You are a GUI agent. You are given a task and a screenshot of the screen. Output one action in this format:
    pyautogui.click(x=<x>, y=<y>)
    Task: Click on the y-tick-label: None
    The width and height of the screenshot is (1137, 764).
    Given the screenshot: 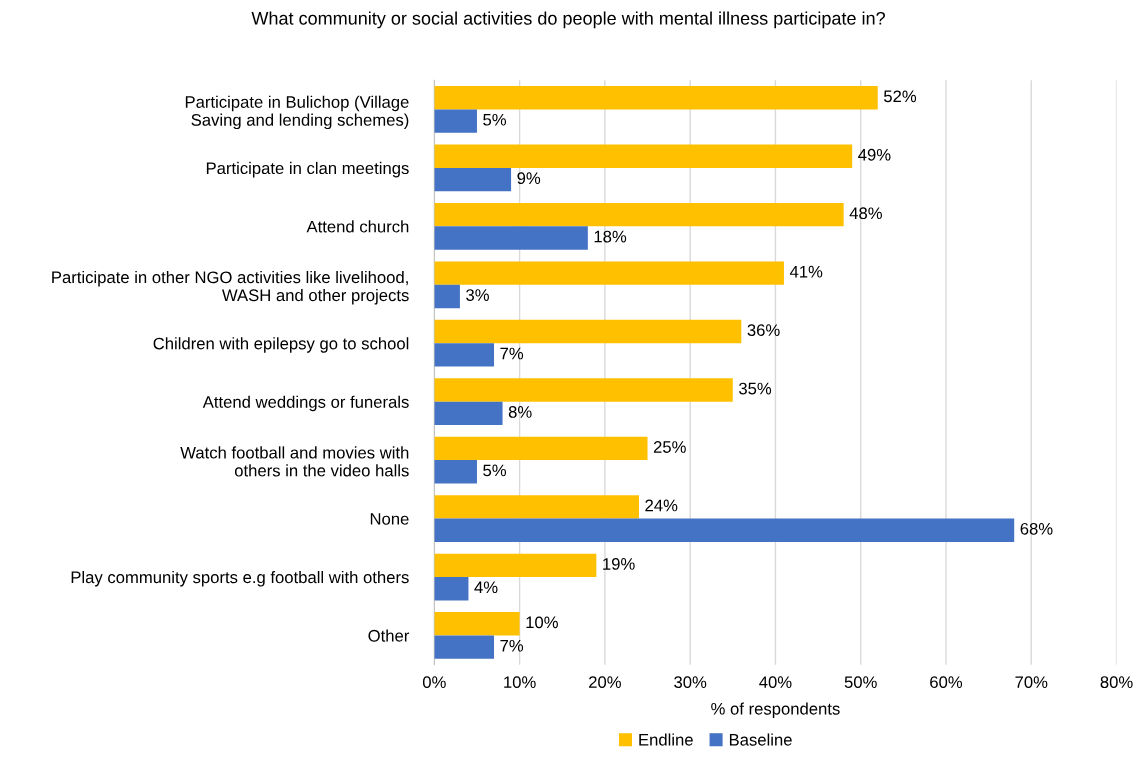 What is the action you would take?
    pyautogui.click(x=389, y=519)
    